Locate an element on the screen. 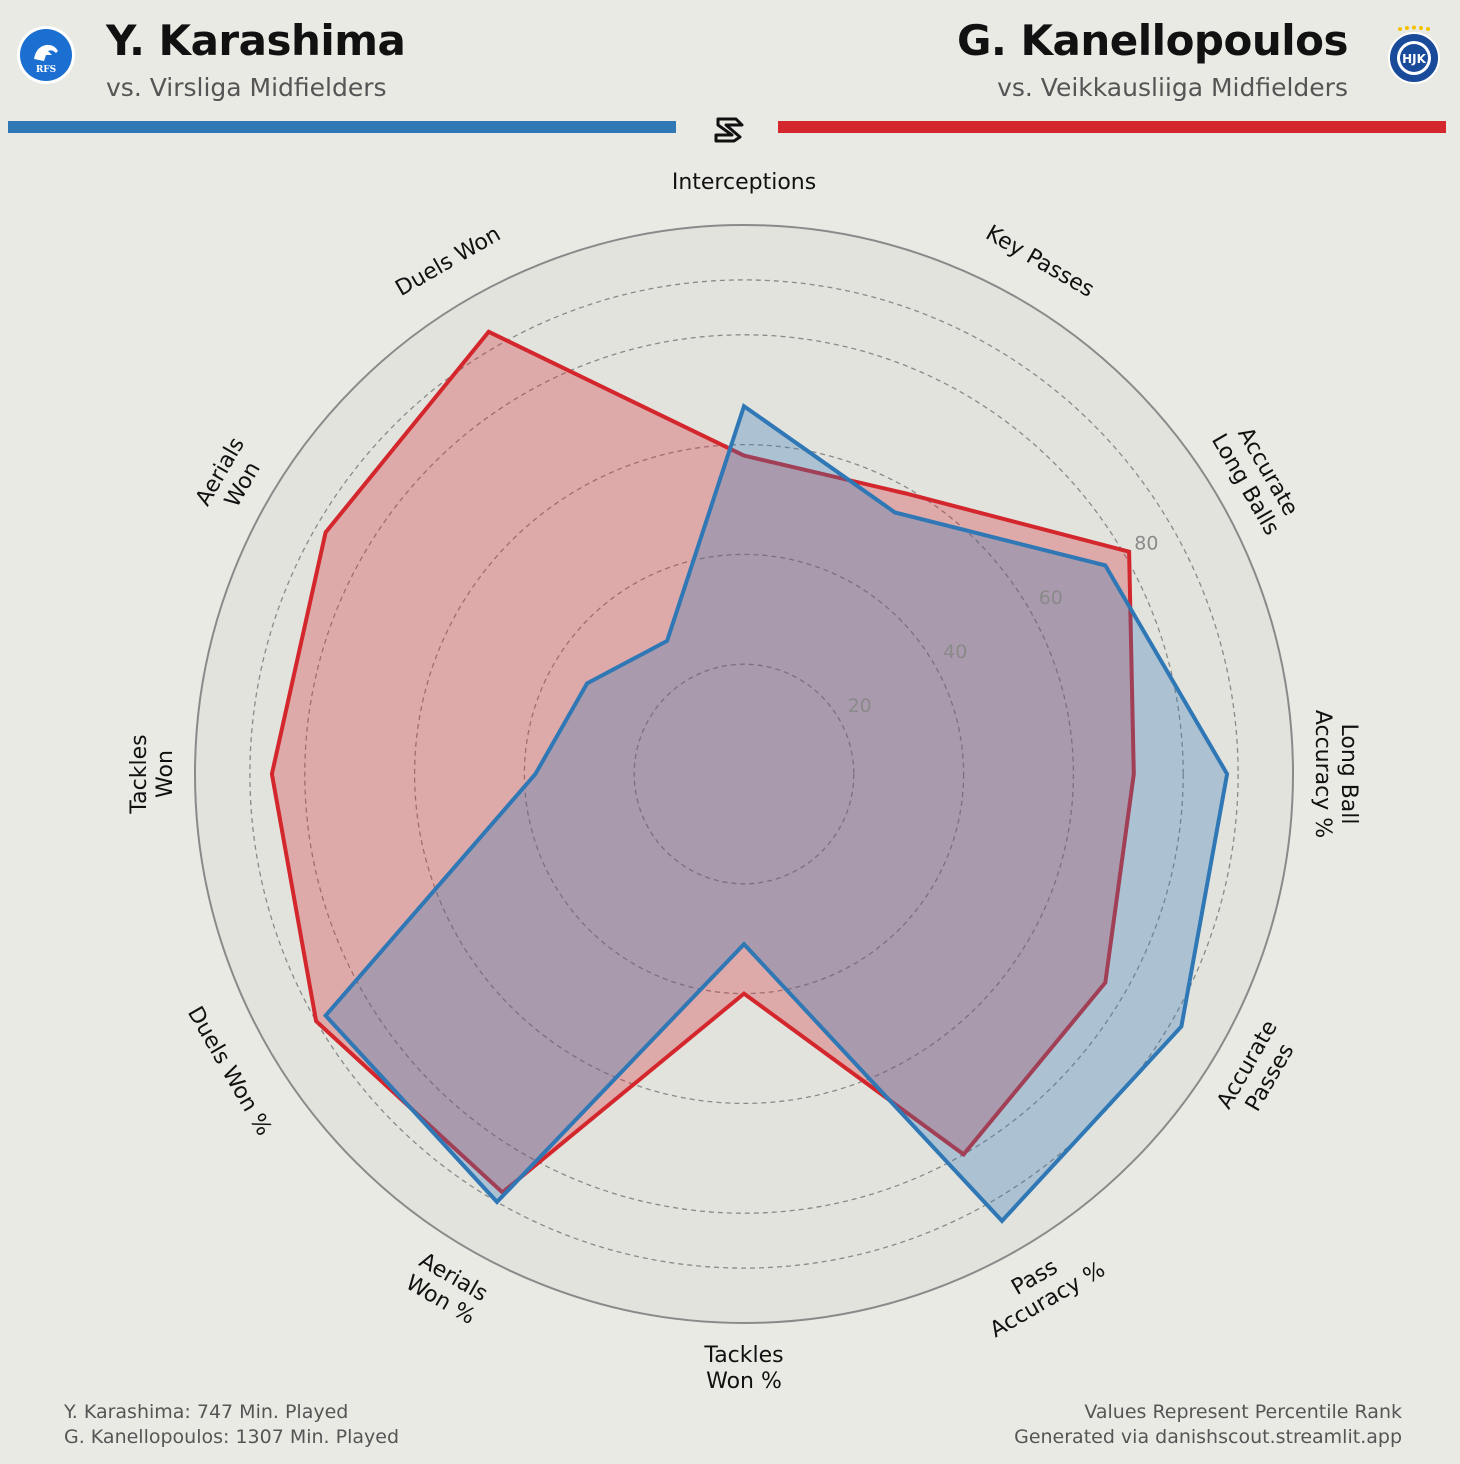 This screenshot has width=1460, height=1464. crest-right-text: HJK is located at coordinates (1414, 59).